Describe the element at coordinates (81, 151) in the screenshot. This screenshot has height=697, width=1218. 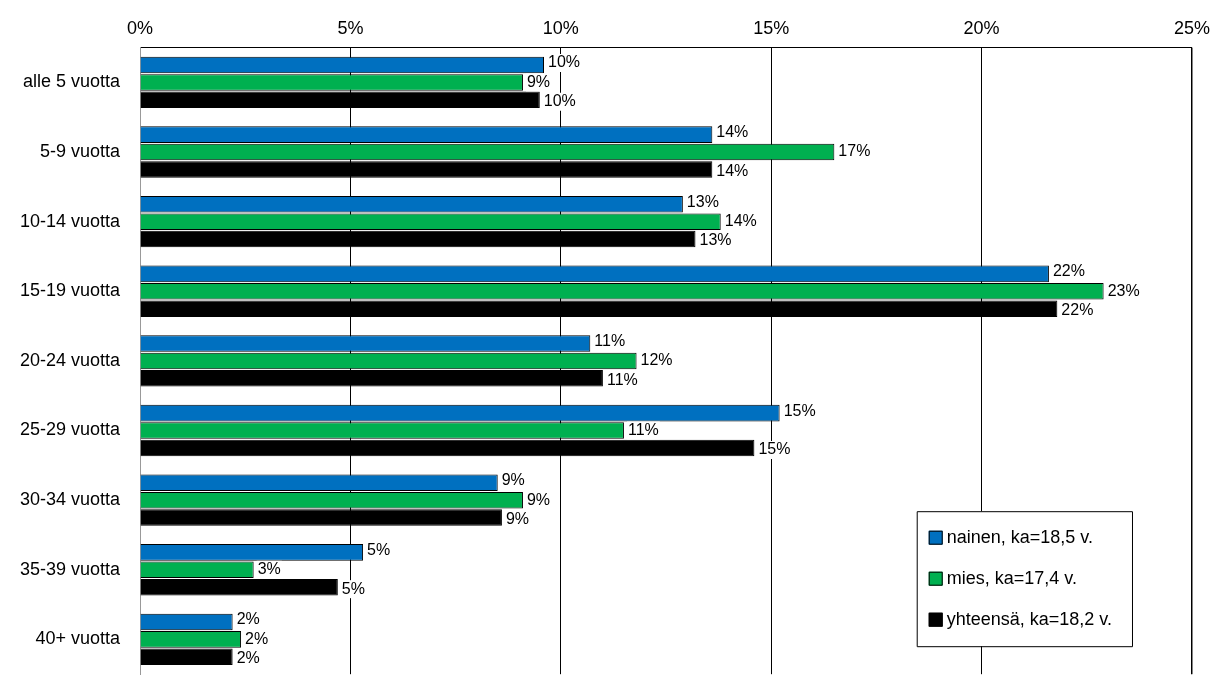
I see `y-tick-label: 5-9 vuotta` at that location.